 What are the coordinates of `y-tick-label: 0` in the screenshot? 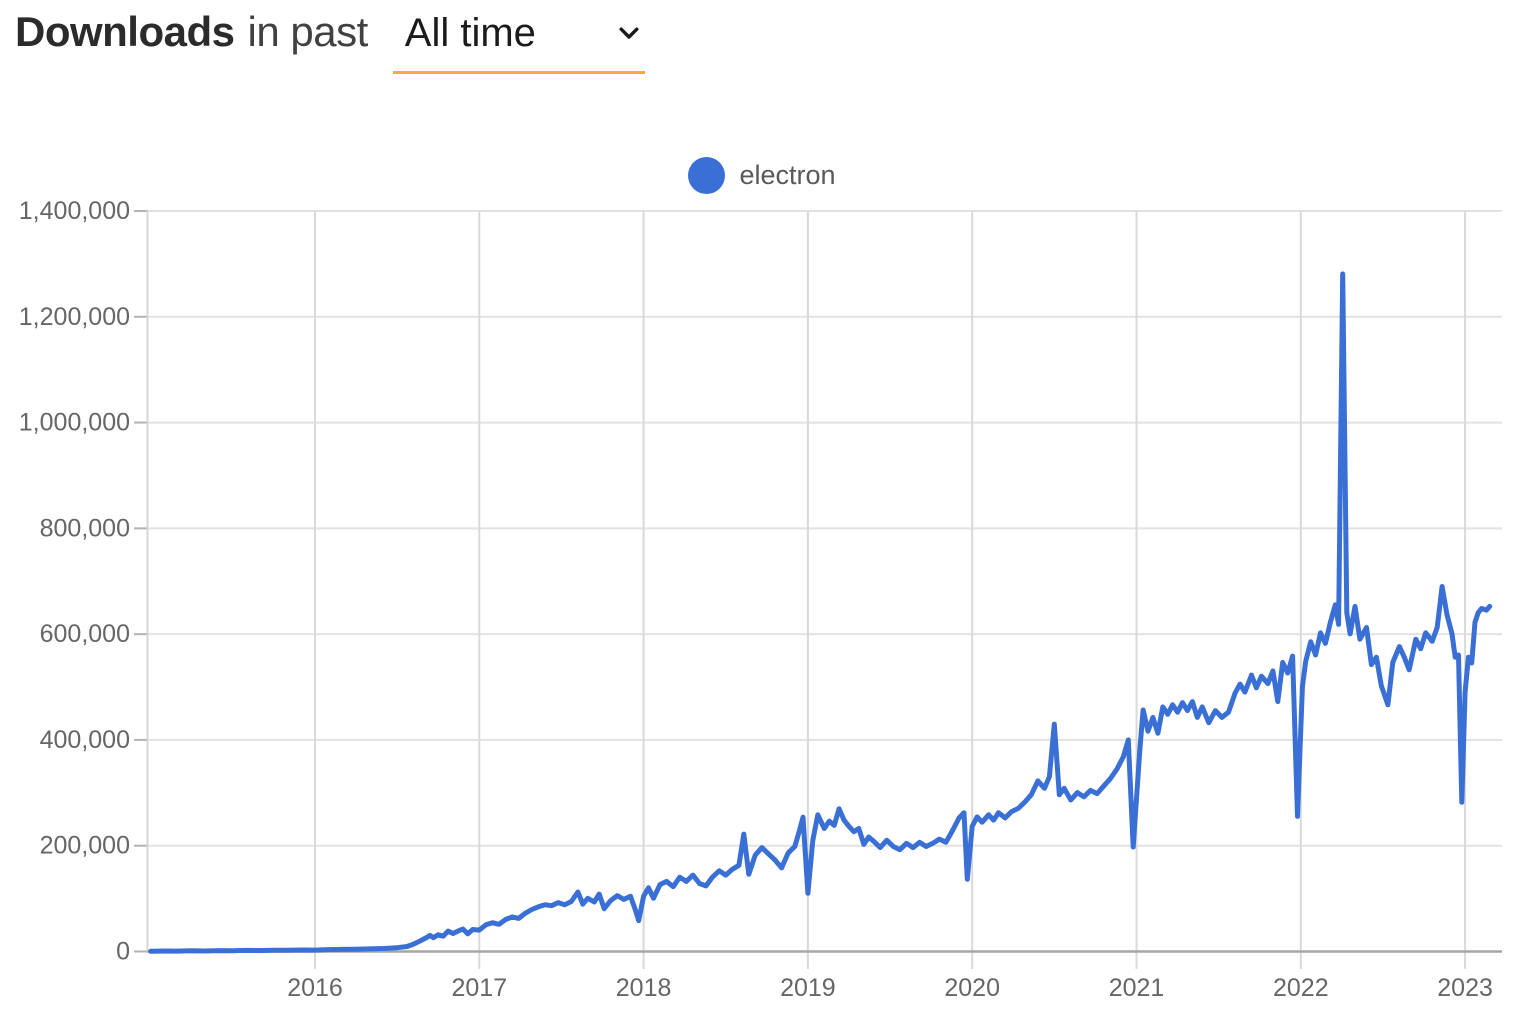 It's located at (123, 952).